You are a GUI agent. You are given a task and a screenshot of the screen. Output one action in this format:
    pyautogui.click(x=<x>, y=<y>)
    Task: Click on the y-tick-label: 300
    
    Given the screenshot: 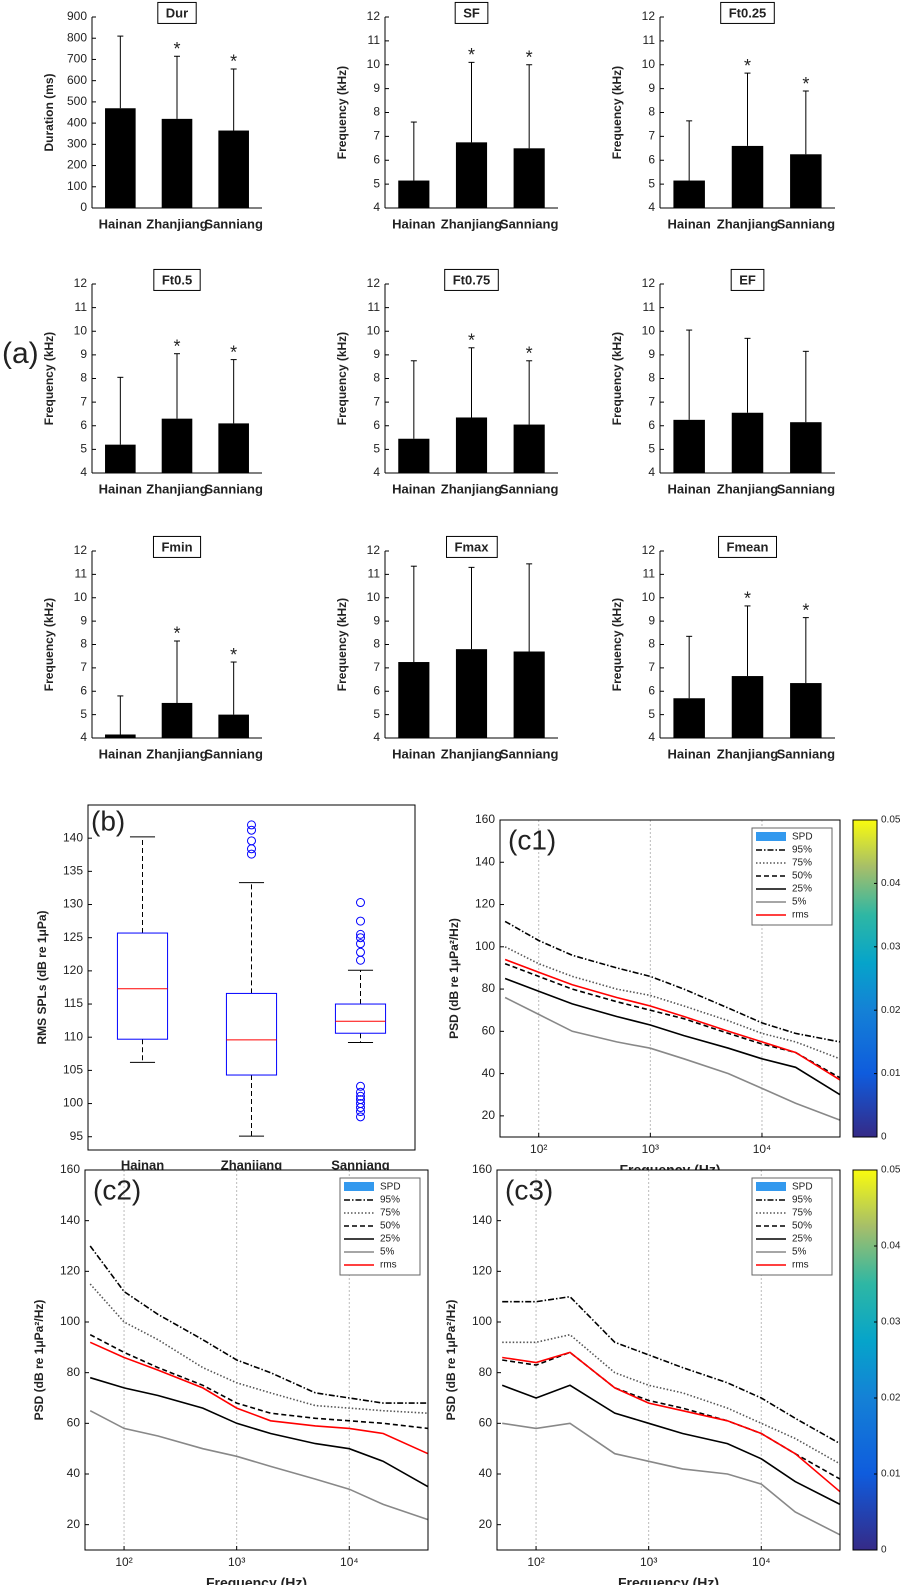 What is the action you would take?
    pyautogui.click(x=77, y=144)
    